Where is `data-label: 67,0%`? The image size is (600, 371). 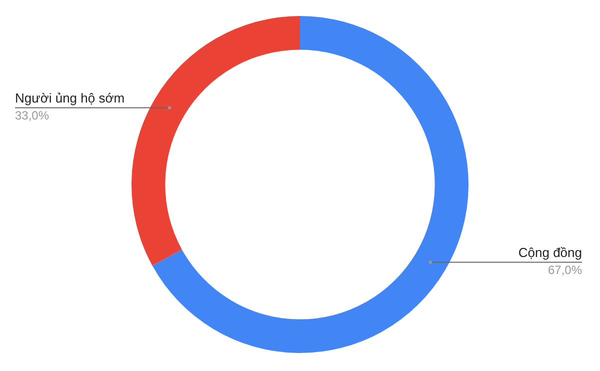
data-label: 67,0% is located at coordinates (565, 270).